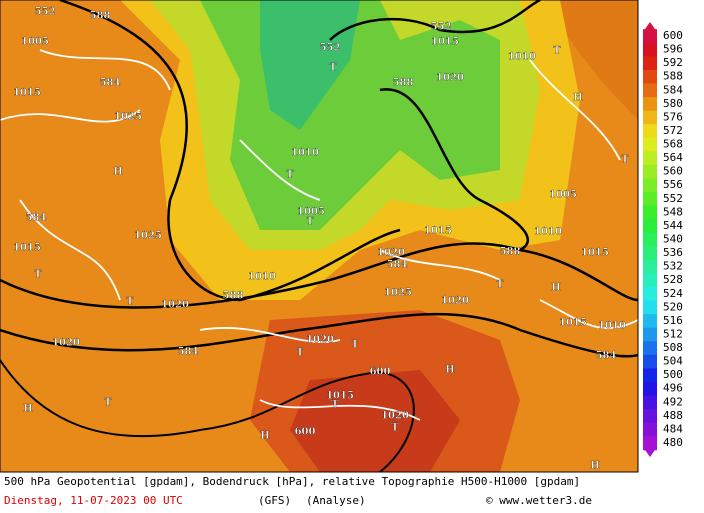 The width and height of the screenshot is (704, 513). I want to click on map-label: 1005, so click(35, 42).